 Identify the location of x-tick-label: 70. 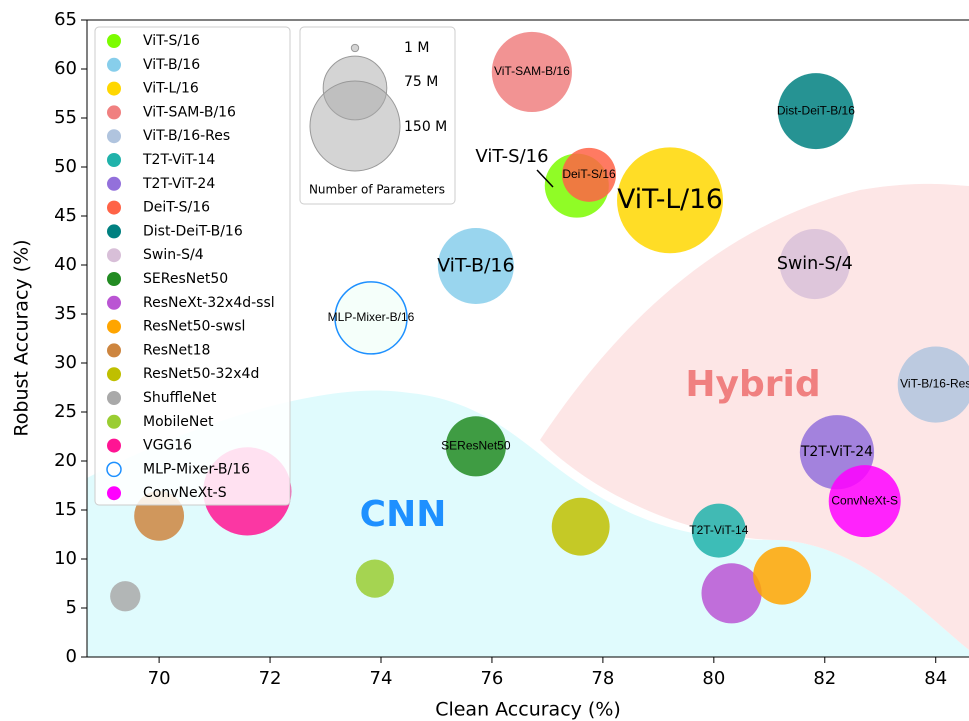
(159, 678).